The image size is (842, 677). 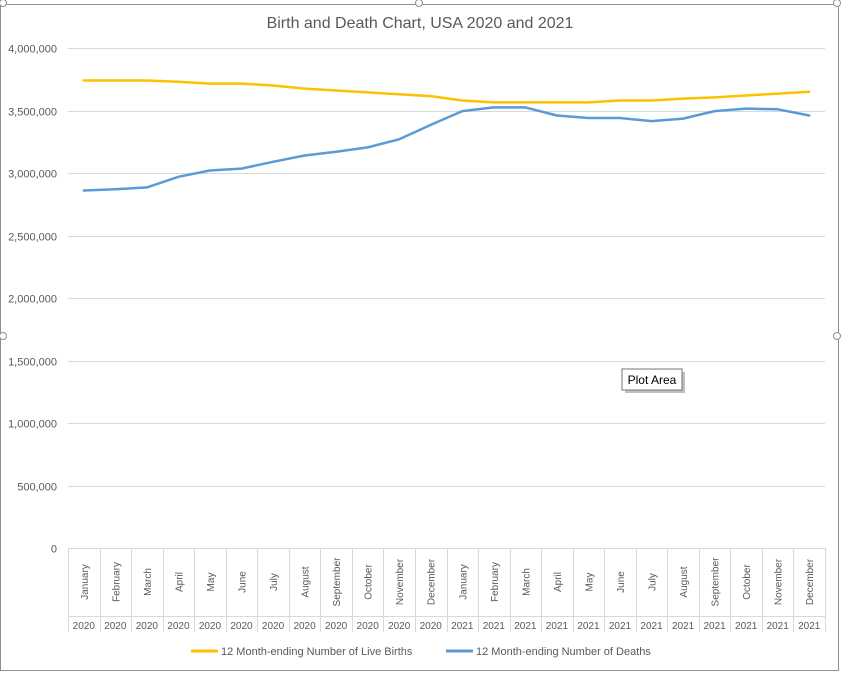 I want to click on legend-label-births: 12 Month-ending Number of Live Births, so click(x=317, y=652).